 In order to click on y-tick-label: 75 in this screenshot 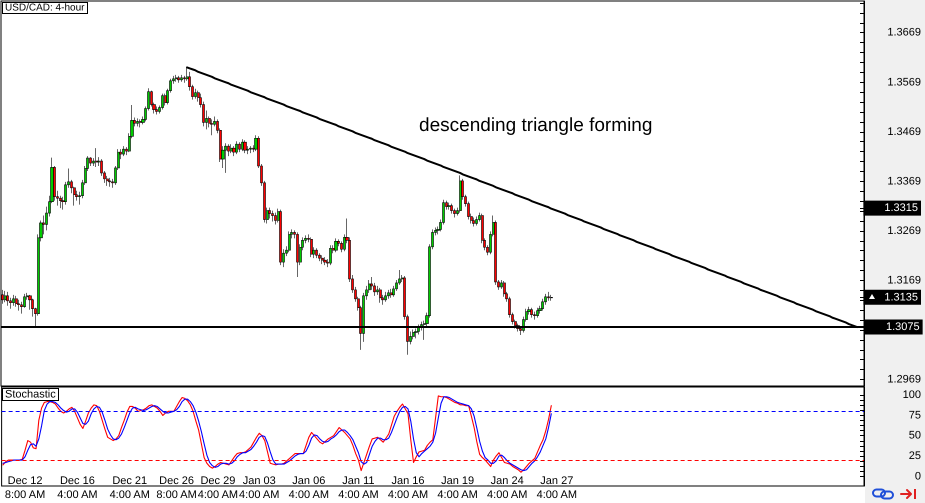, I will do `click(914, 415)`.